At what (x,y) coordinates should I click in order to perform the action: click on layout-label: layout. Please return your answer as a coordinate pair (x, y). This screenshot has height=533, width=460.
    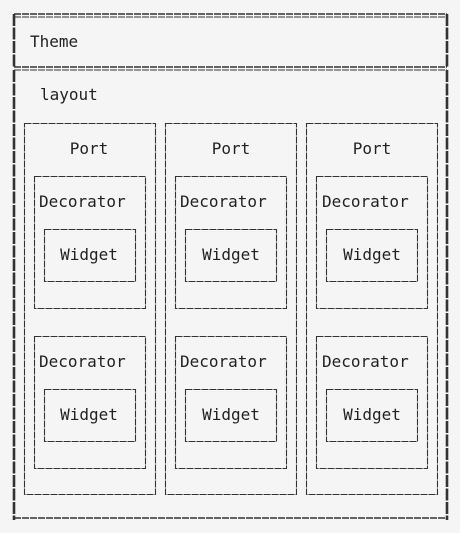
    Looking at the image, I should click on (69, 94).